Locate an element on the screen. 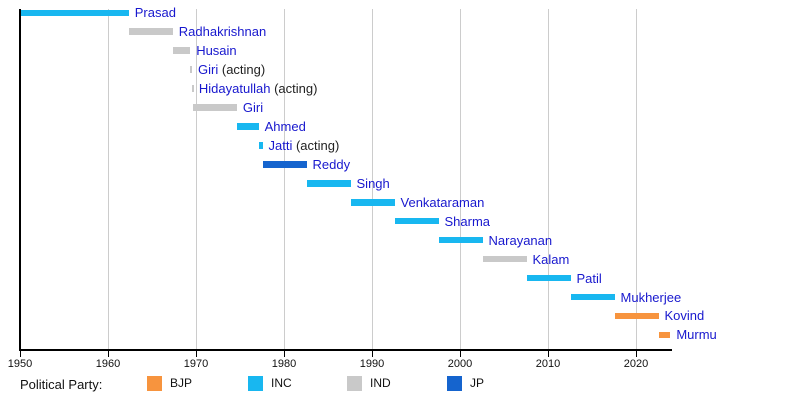 This screenshot has width=800, height=400. bar-label-radhakrishnan: Radhakrishnan is located at coordinates (222, 31).